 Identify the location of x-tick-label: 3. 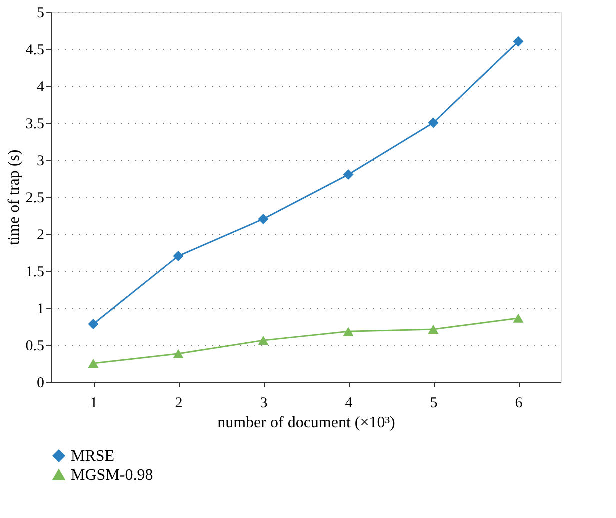
(264, 404).